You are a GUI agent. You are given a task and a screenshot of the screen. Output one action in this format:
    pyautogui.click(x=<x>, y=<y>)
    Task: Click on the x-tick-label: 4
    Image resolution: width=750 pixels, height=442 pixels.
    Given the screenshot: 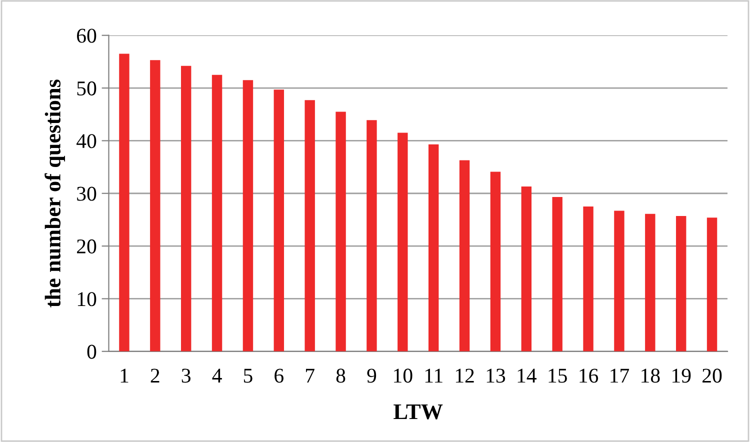 What is the action you would take?
    pyautogui.click(x=217, y=375)
    